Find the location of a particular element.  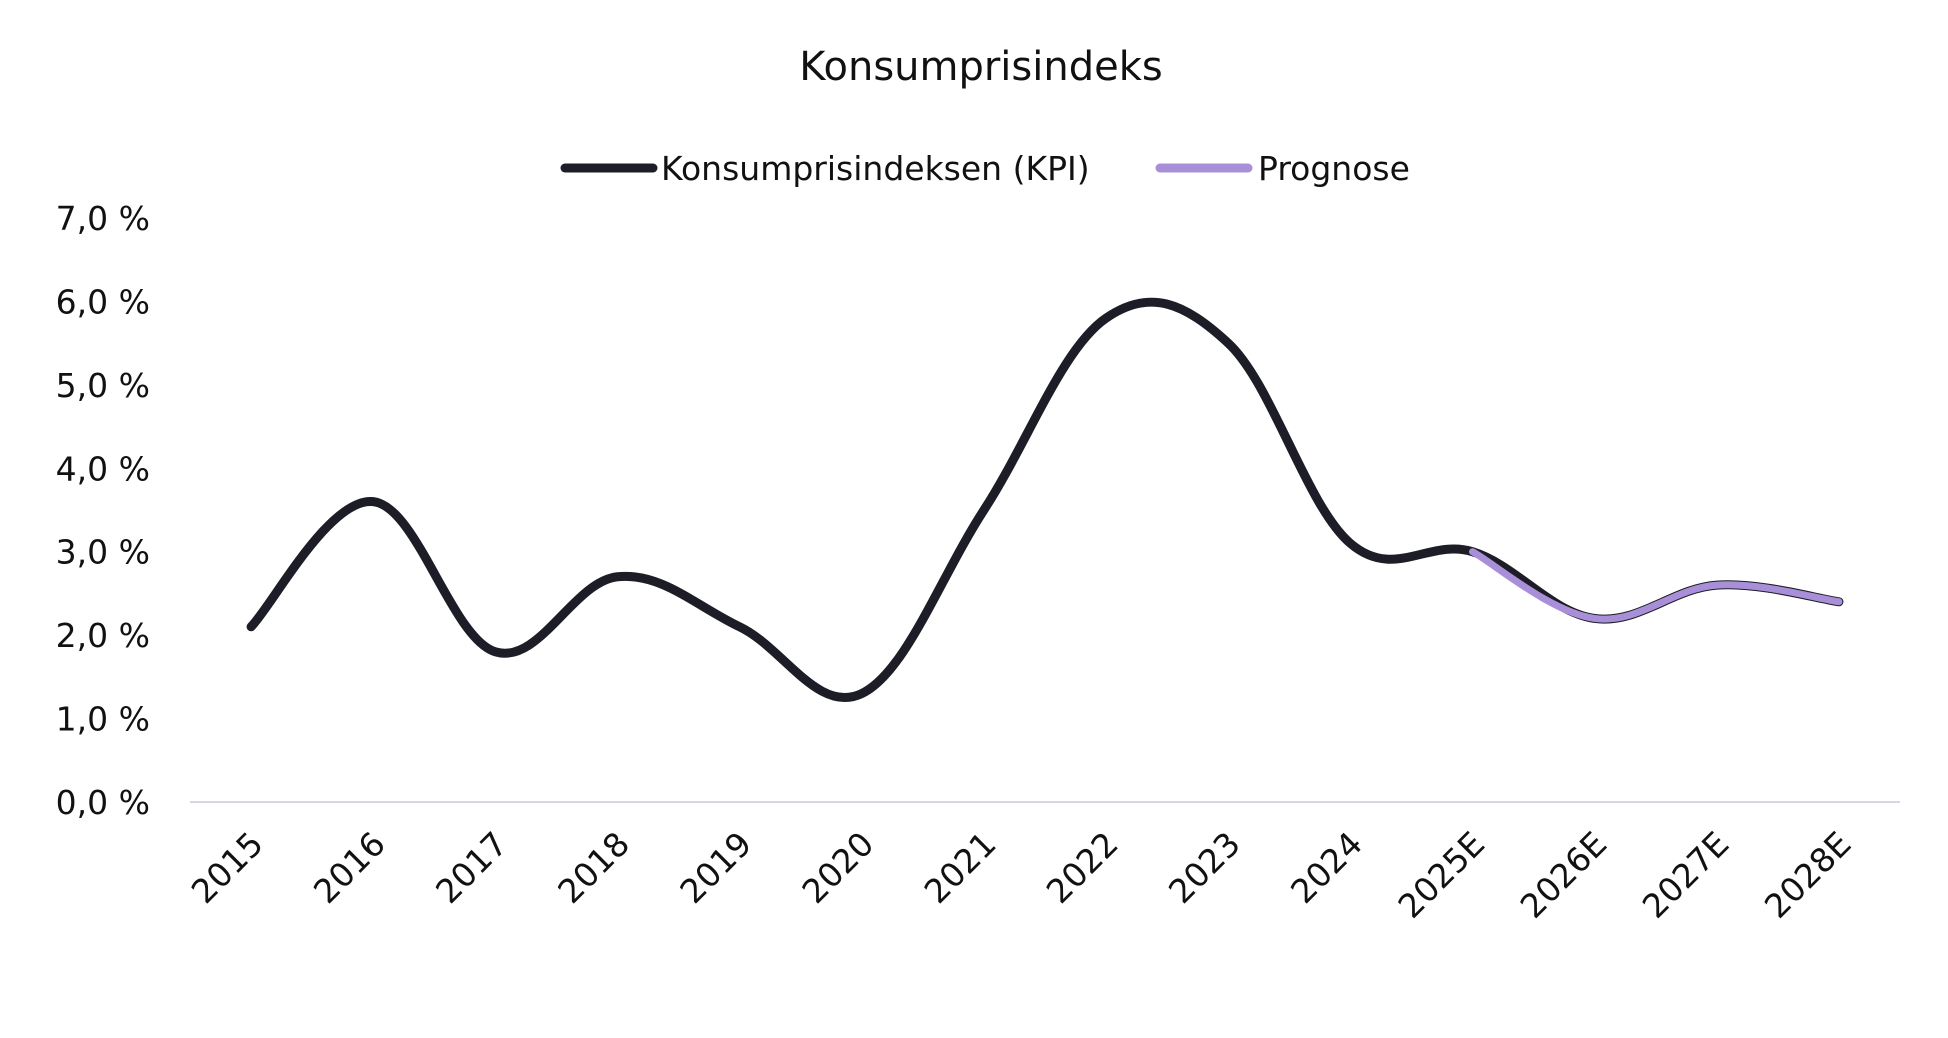

x-tick-label: 2022 is located at coordinates (1082, 867).